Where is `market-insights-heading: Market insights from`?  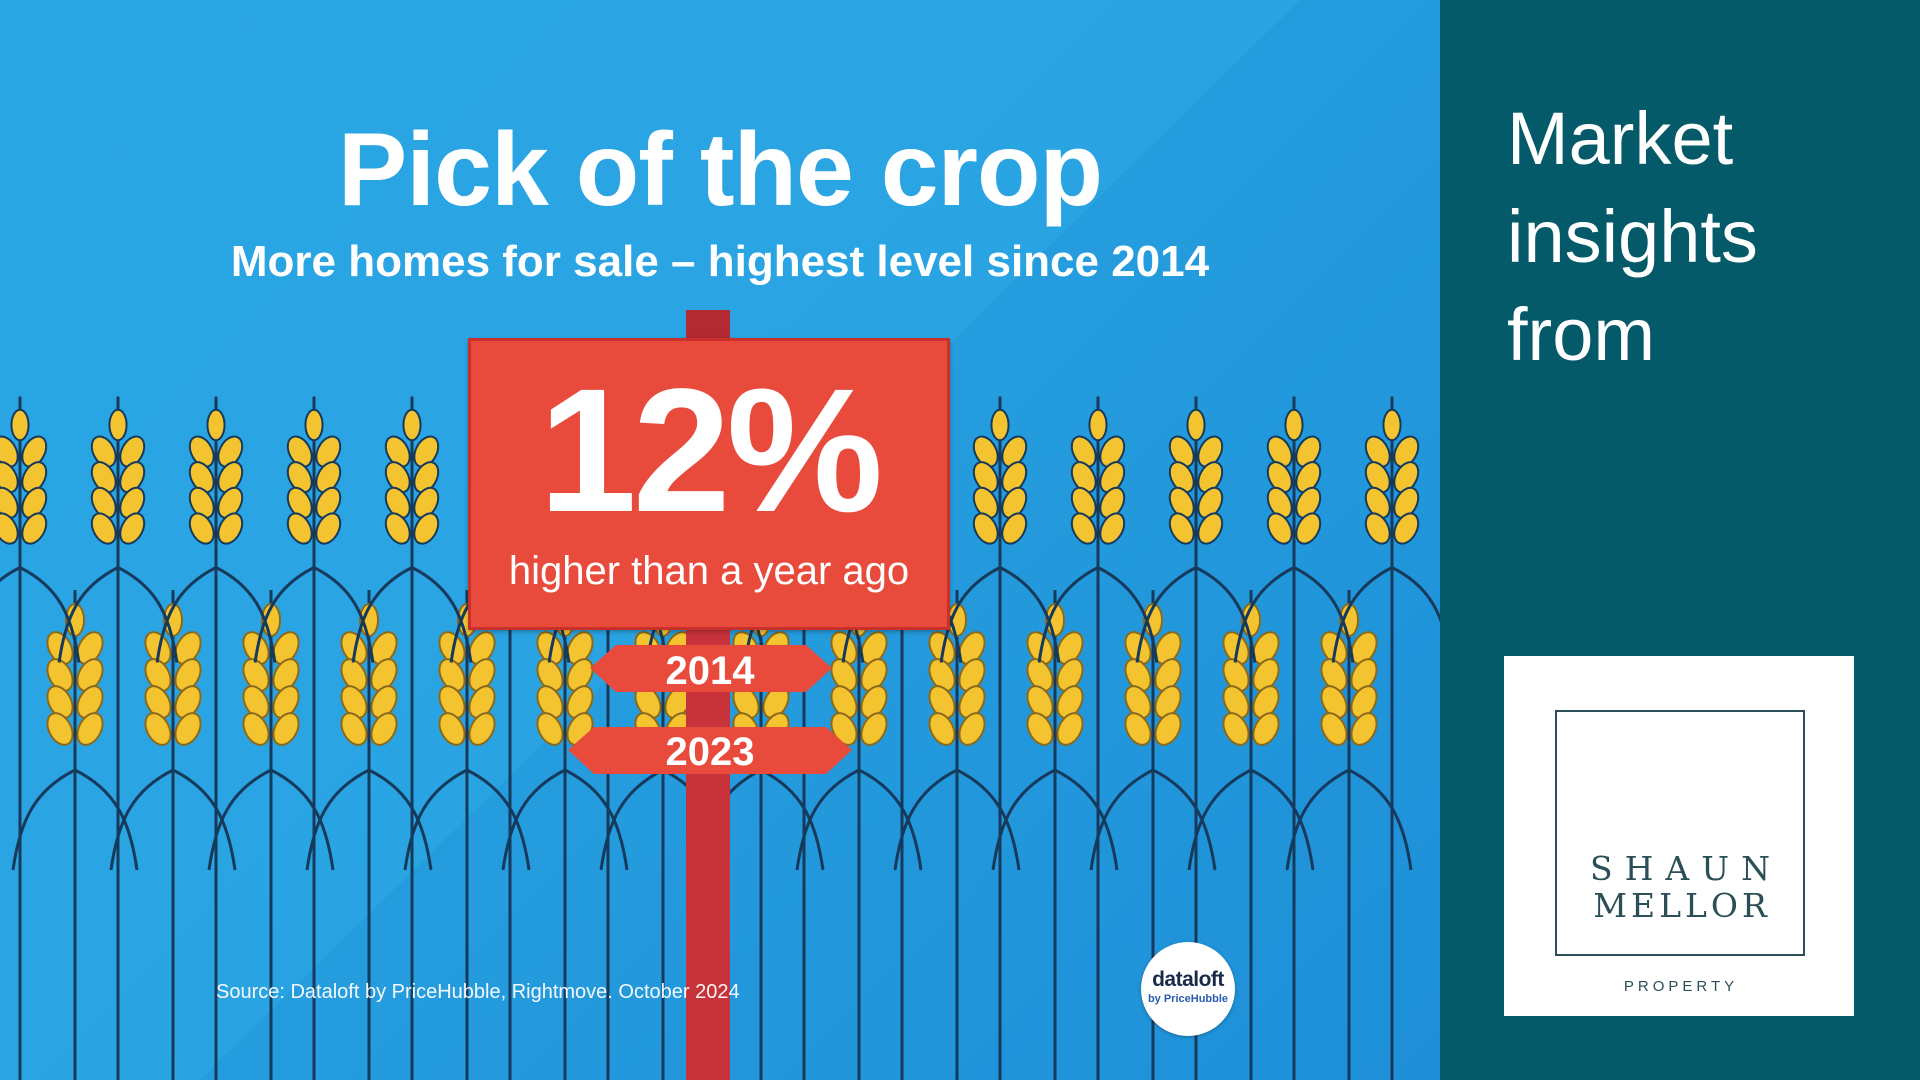 market-insights-heading: Market insights from is located at coordinates (1707, 237).